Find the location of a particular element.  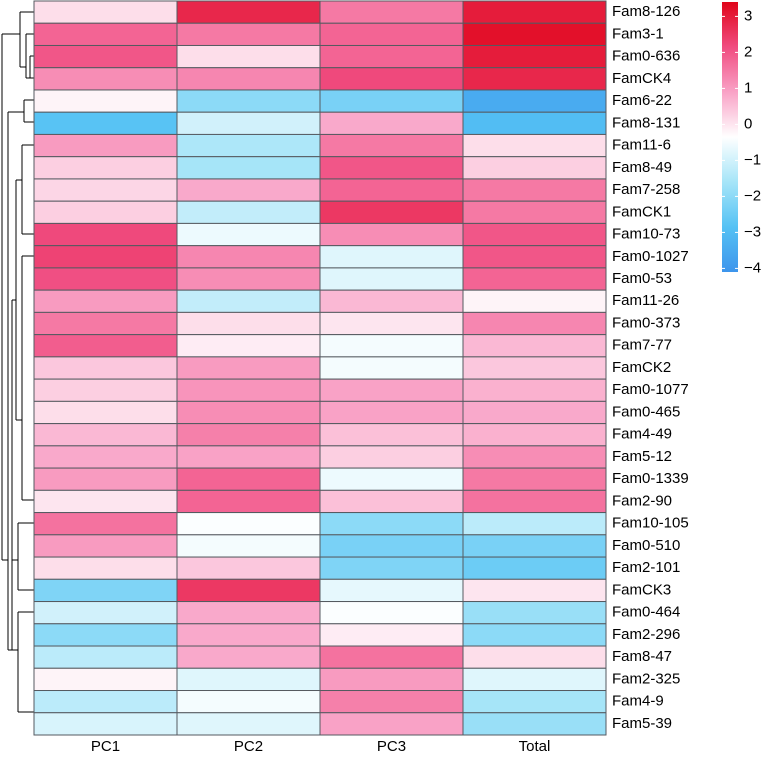

row-label: Fam4-49 is located at coordinates (642, 434).